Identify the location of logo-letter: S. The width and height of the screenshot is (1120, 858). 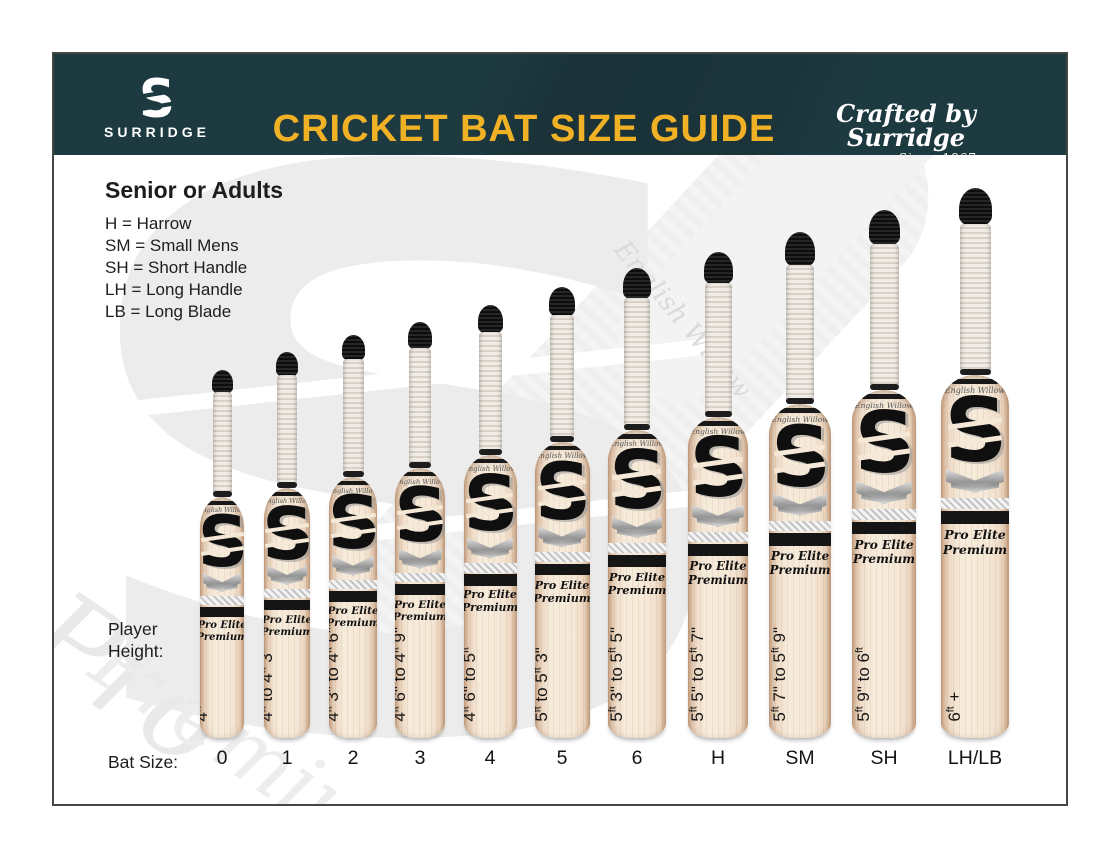
(156, 99).